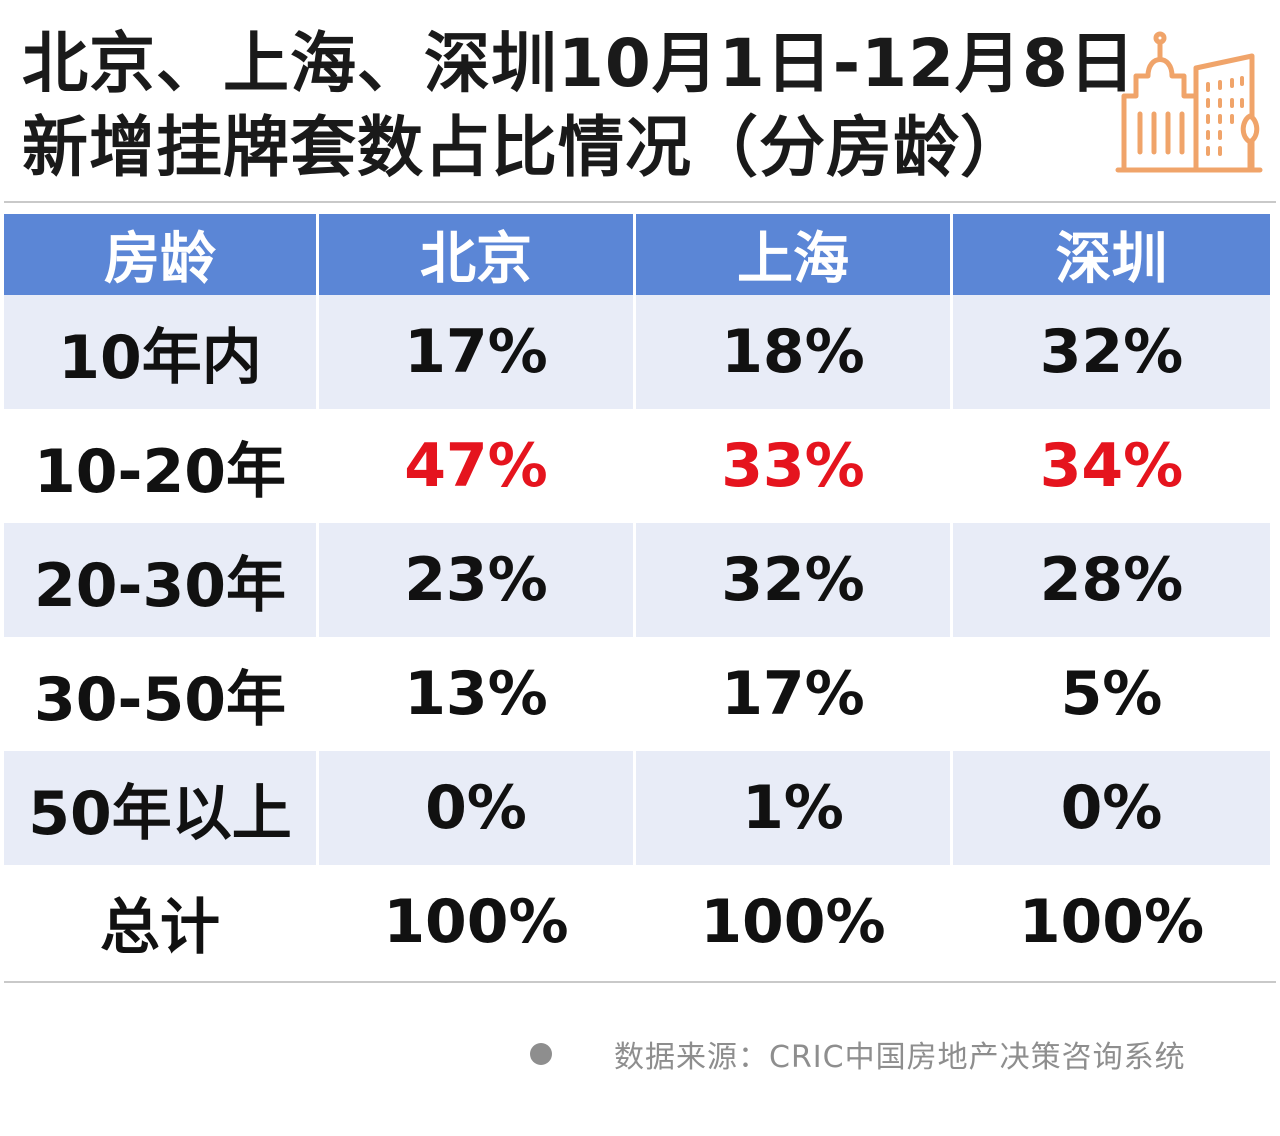 The image size is (1280, 1136). What do you see at coordinates (1189, 102) in the screenshot?
I see `building-icon` at bounding box center [1189, 102].